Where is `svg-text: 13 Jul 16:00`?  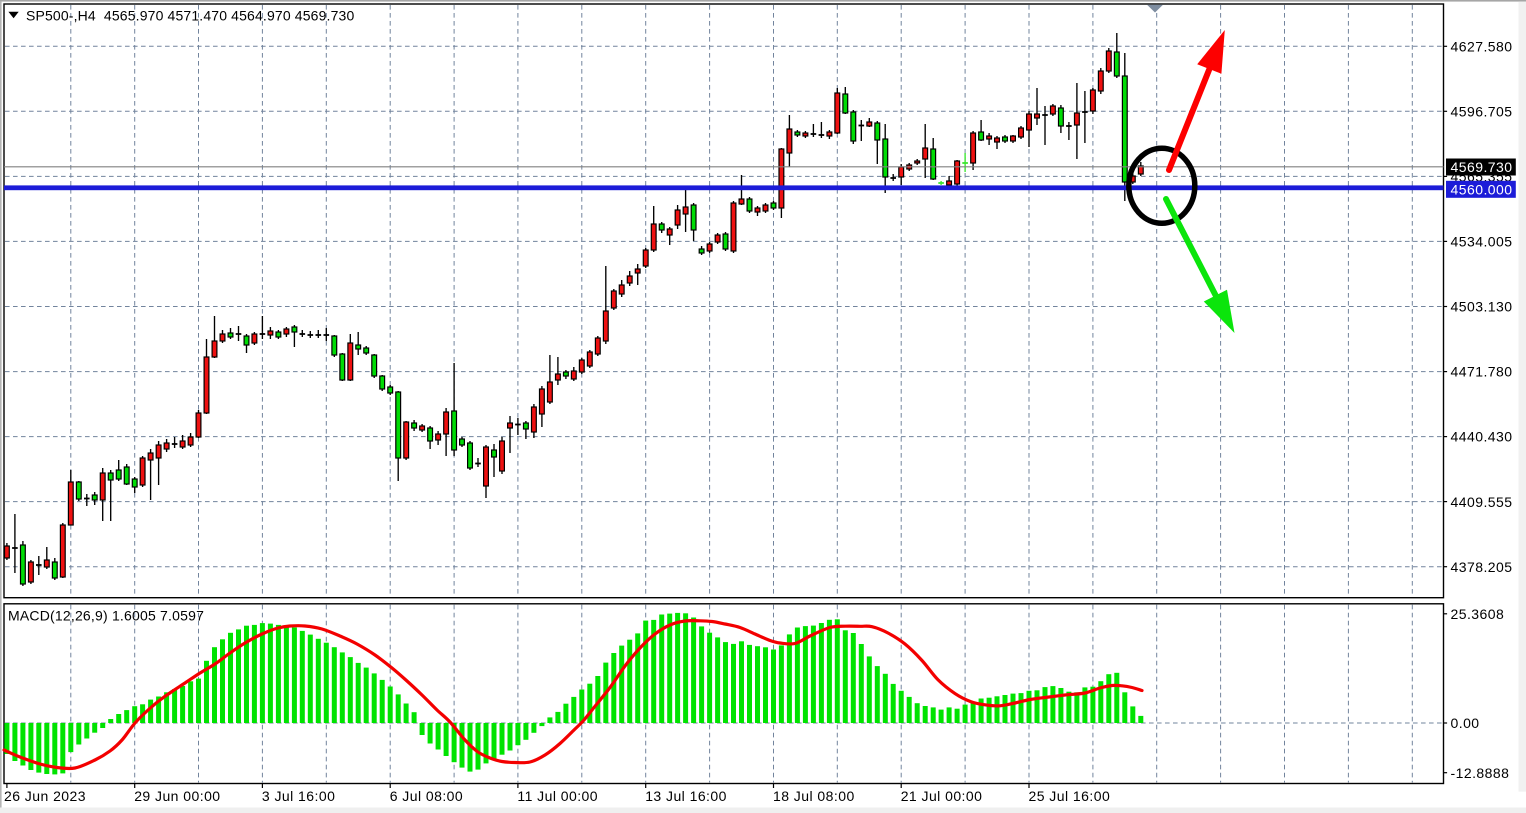
svg-text: 13 Jul 16:00 is located at coordinates (686, 796).